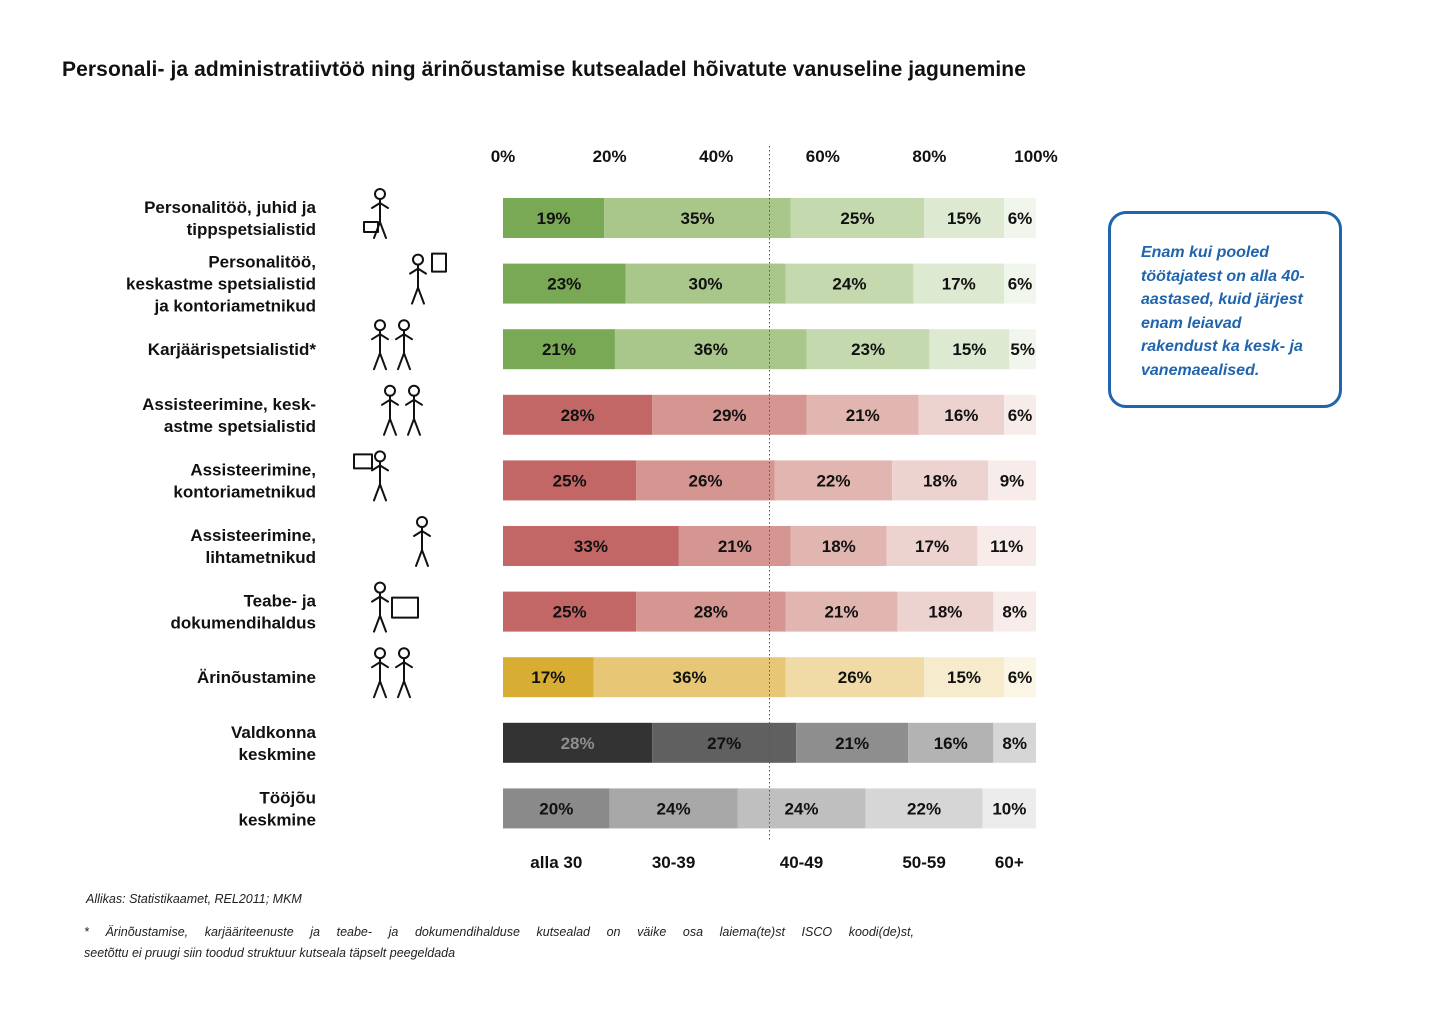  I want to click on data-label: 11%, so click(1006, 546).